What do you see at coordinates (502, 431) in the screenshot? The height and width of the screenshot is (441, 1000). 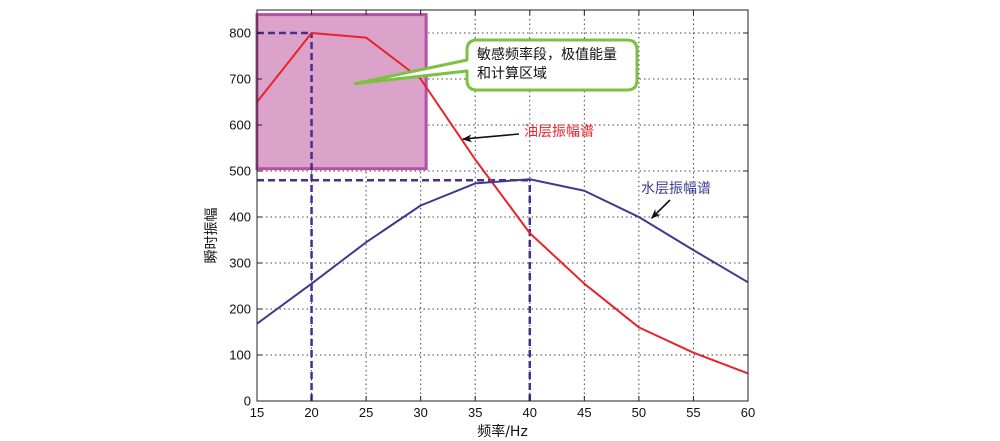 I see `x-axis-title: 频率/Hz` at bounding box center [502, 431].